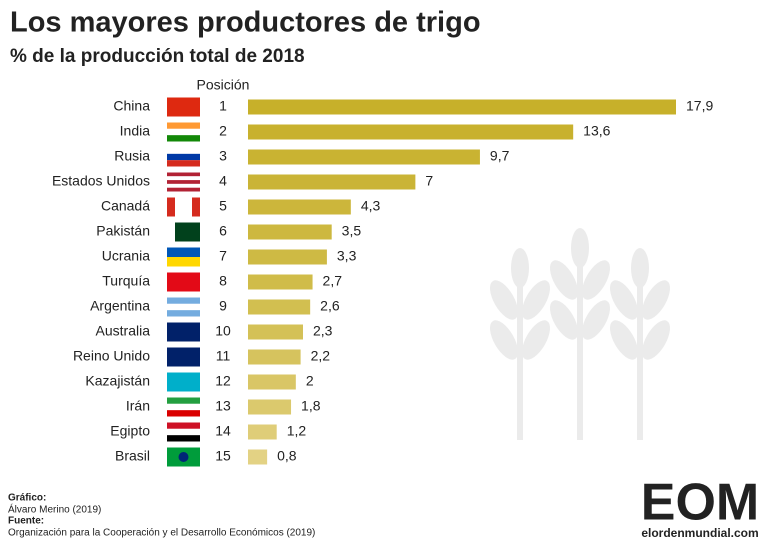 The image size is (768, 542). What do you see at coordinates (297, 431) in the screenshot?
I see `value-label: 1,2` at bounding box center [297, 431].